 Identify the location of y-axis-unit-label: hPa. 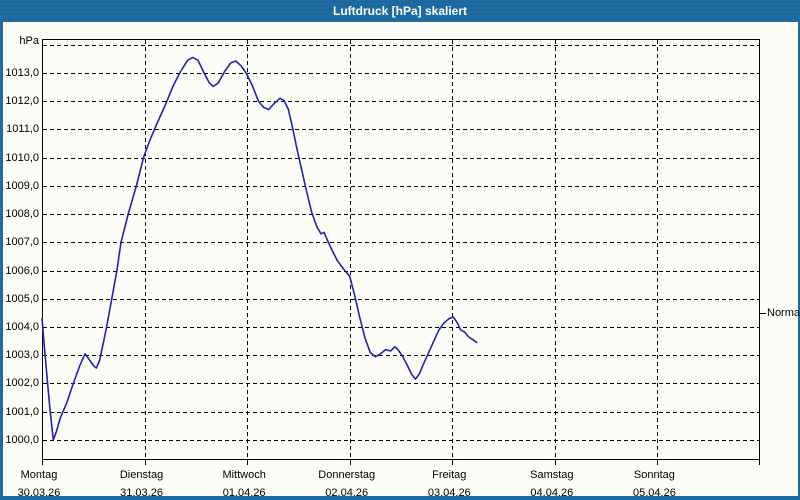
(29, 41).